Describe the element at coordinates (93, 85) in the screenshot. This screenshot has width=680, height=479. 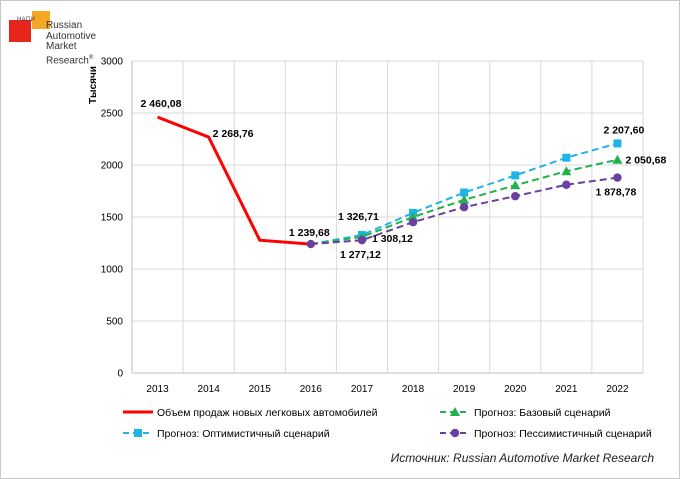
I see `y-axis-title: Тысячи` at that location.